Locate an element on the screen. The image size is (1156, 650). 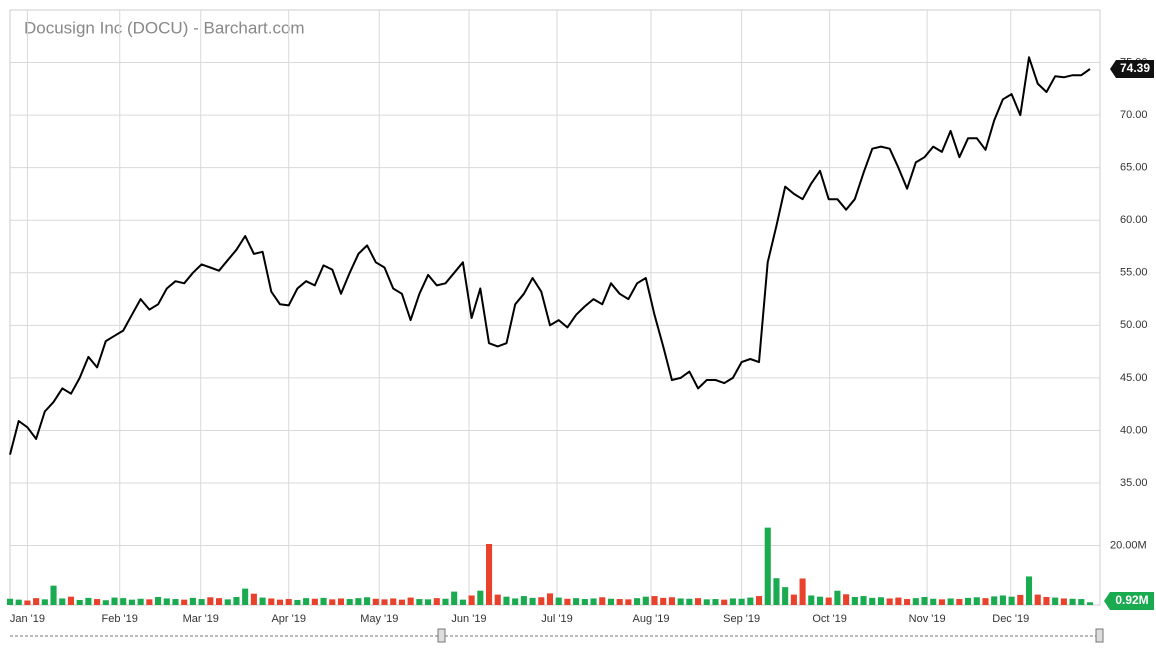
chart-title: Docusign Inc (DOCU) - Barchart.com is located at coordinates (164, 27).